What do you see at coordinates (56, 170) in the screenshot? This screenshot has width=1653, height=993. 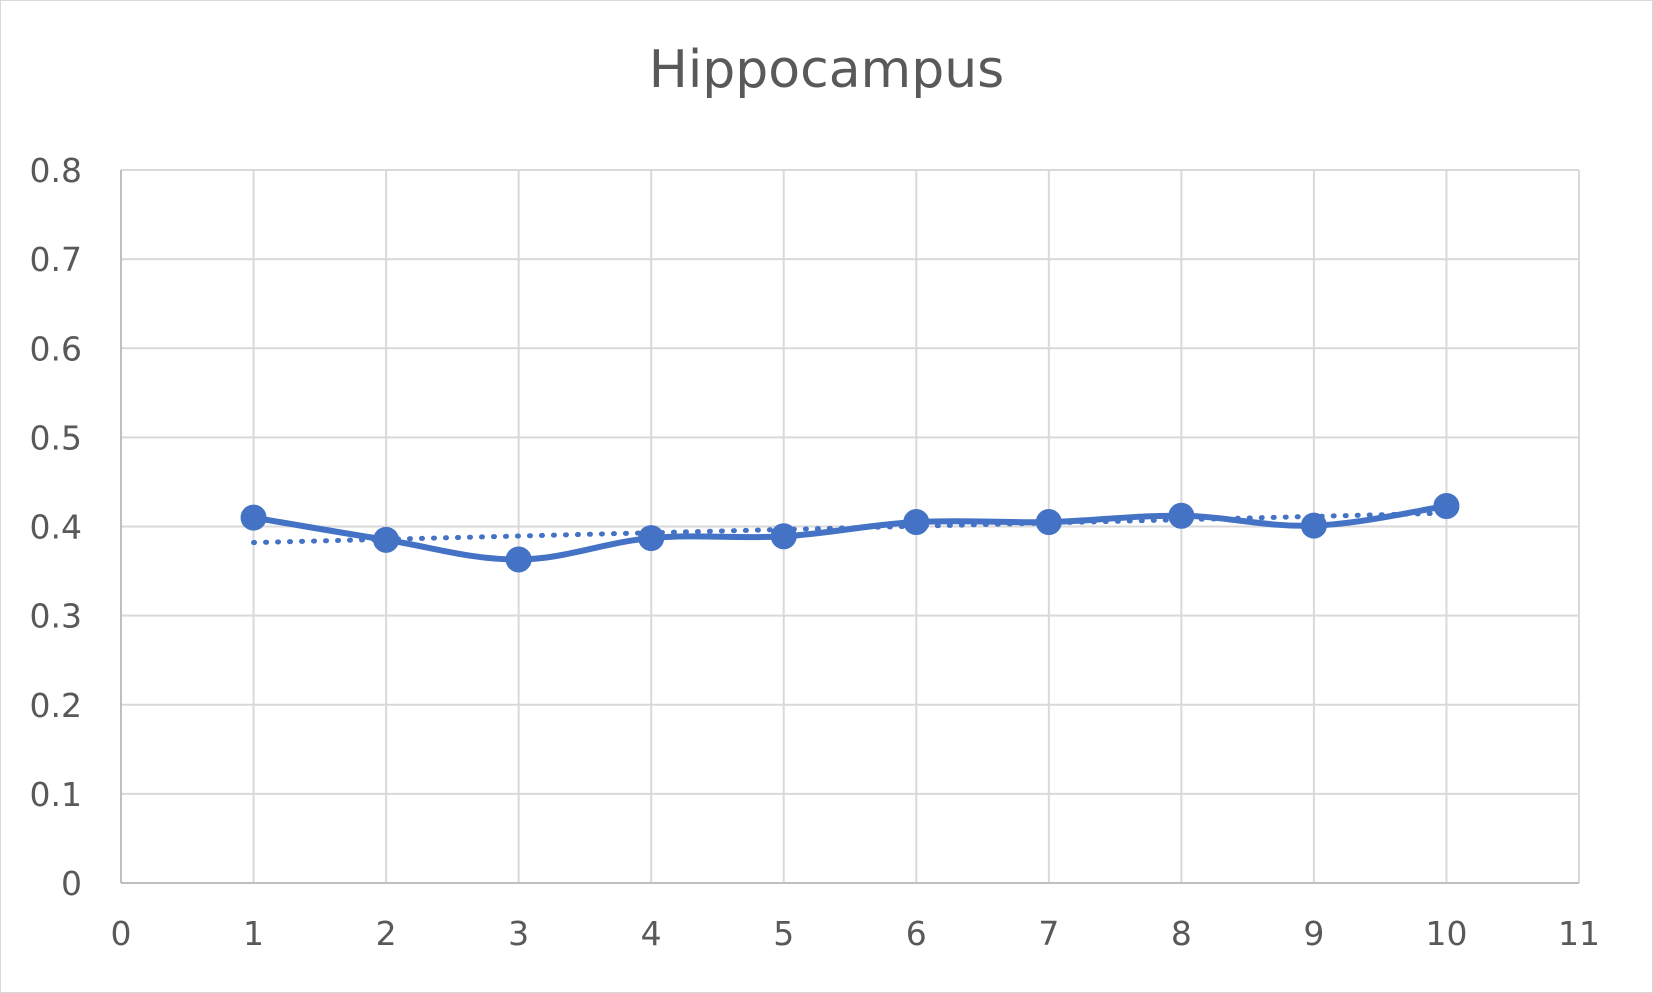 I see `y-tick-label: 0.8` at bounding box center [56, 170].